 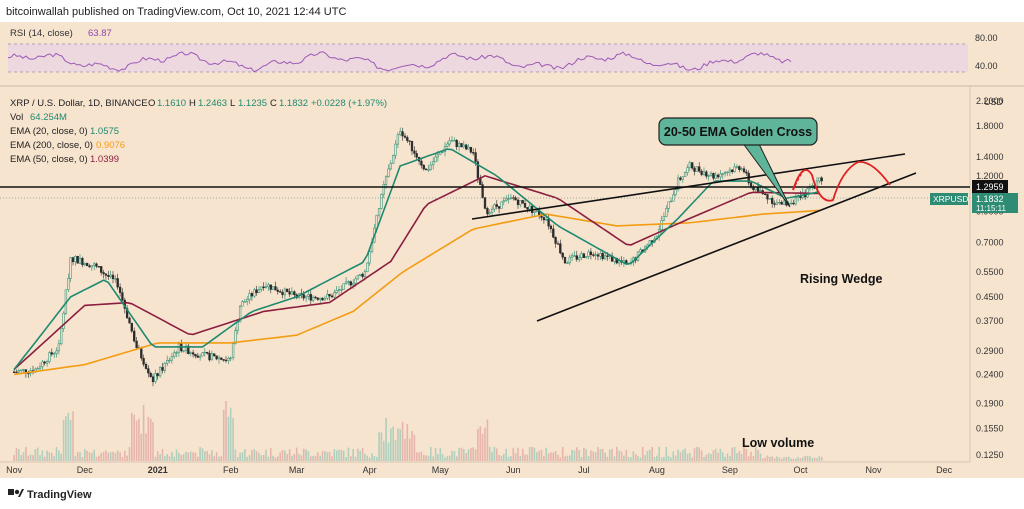 What do you see at coordinates (59, 495) in the screenshot?
I see `tradingview-brand: TradingView` at bounding box center [59, 495].